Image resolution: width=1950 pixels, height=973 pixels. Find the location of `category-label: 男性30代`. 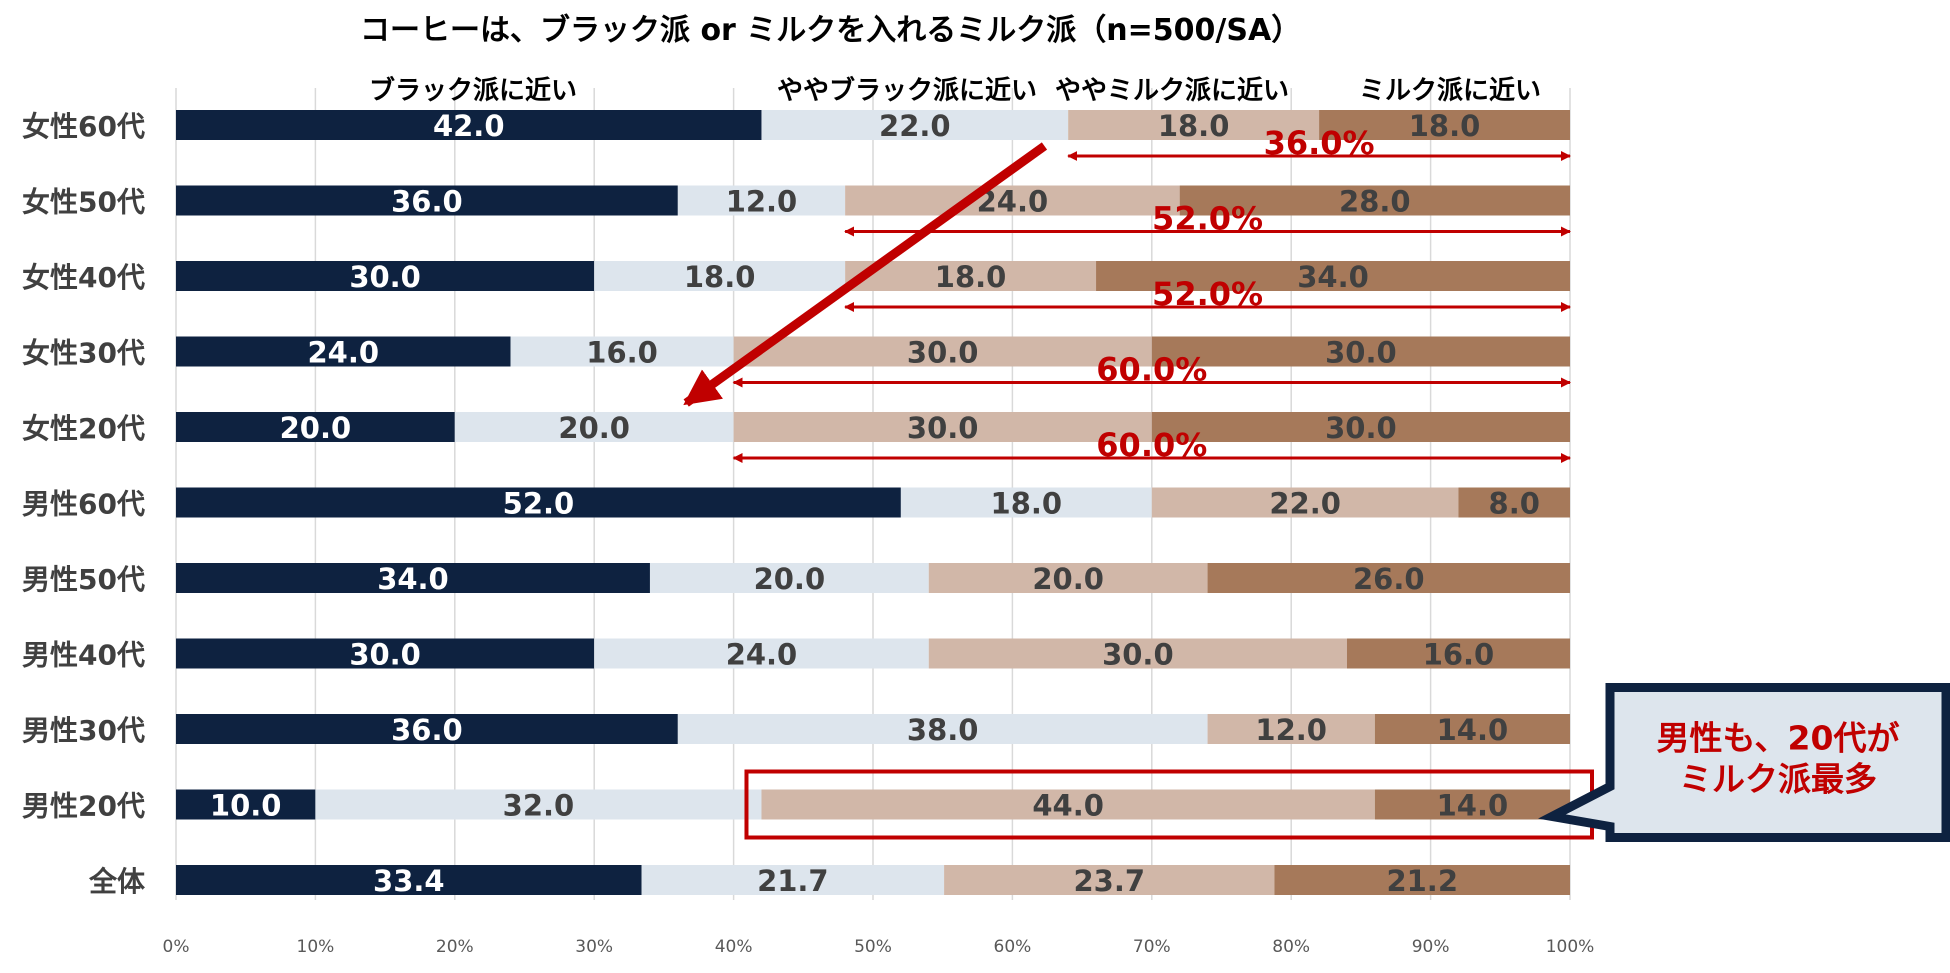

category-label: 男性30代 is located at coordinates (83, 730).